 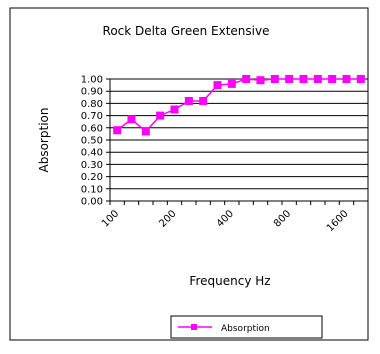 What do you see at coordinates (186, 31) in the screenshot?
I see `chart-title: Rock Delta Green Extensive` at bounding box center [186, 31].